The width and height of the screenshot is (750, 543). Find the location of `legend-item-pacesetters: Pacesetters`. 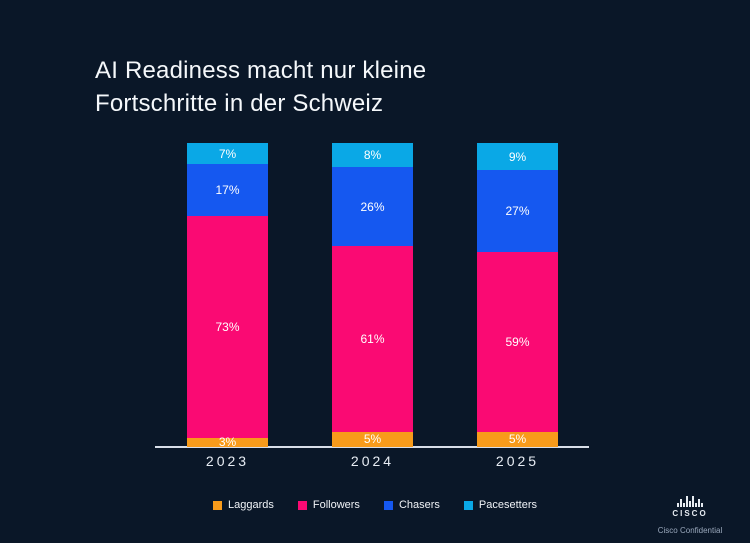

legend-item-pacesetters: Pacesetters is located at coordinates (500, 505).